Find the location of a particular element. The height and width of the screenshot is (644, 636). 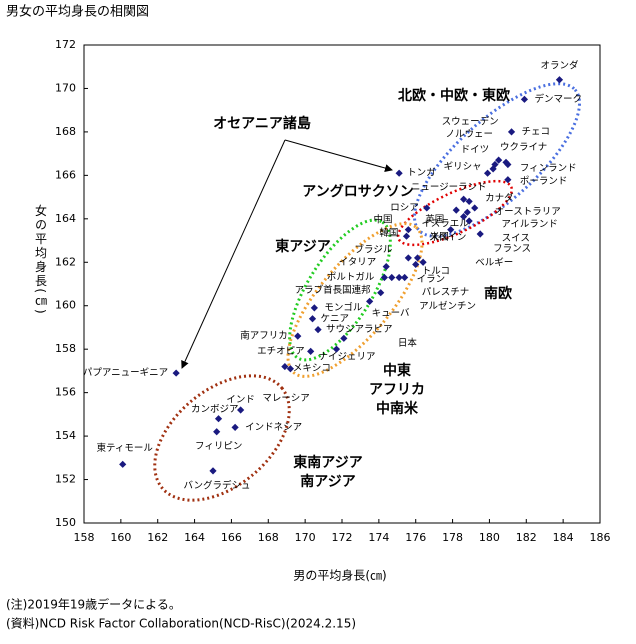

point-label: ギリシャ is located at coordinates (463, 167).